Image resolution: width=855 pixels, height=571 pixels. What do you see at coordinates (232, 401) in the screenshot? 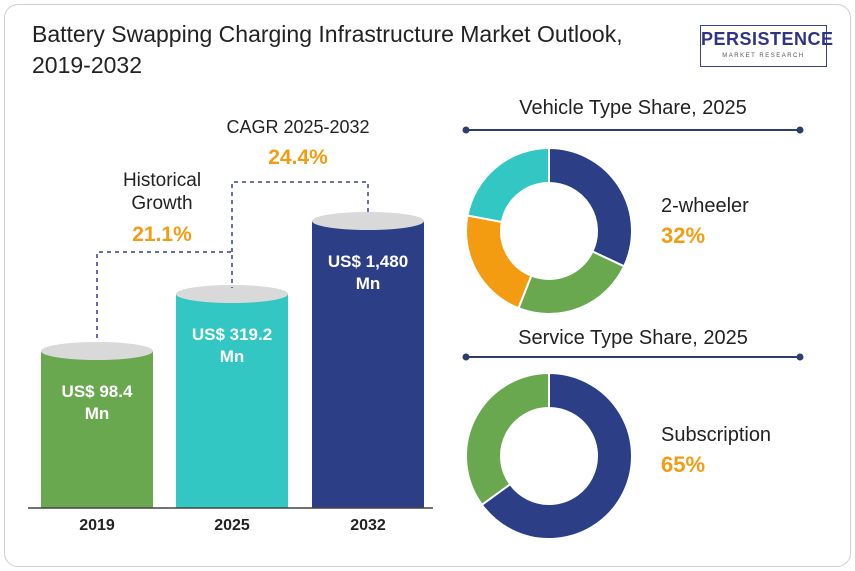
I see `bar-2025` at bounding box center [232, 401].